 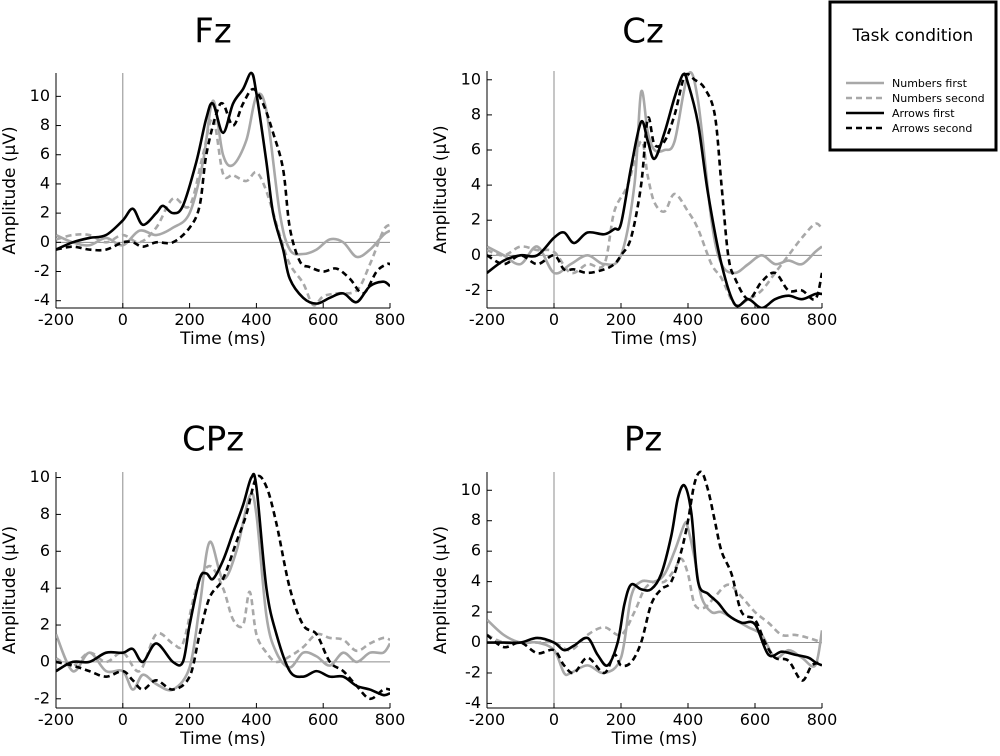 What do you see at coordinates (213, 440) in the screenshot?
I see `panel-title: CPz` at bounding box center [213, 440].